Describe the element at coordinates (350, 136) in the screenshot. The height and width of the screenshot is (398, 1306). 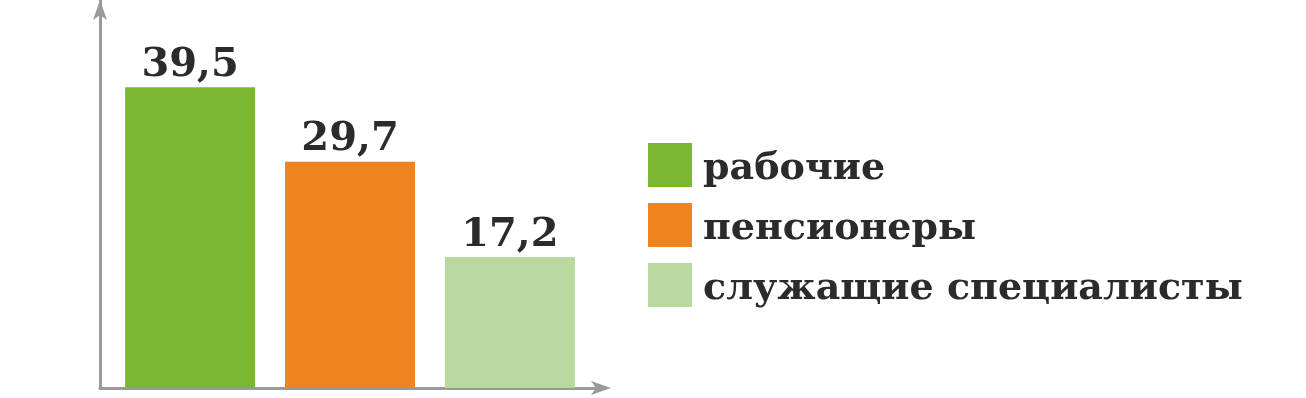
I see `data-label: 29,7` at that location.